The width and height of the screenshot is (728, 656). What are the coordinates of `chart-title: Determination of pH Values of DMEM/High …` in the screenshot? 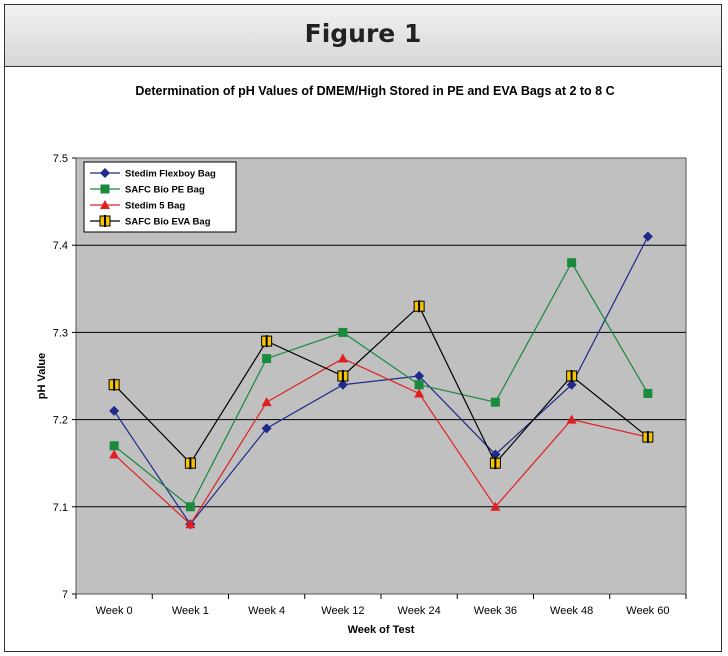 It's located at (374, 91).